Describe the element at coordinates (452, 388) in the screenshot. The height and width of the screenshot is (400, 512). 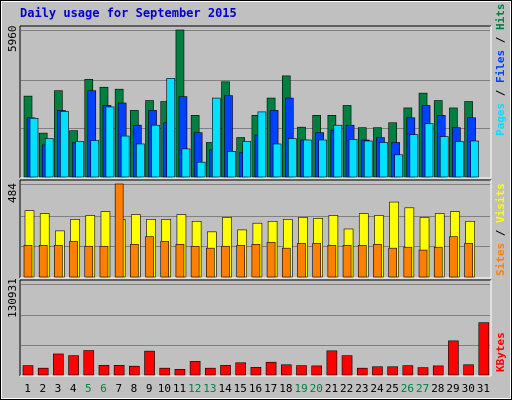
I see `x-tick-label-29: 29` at that location.